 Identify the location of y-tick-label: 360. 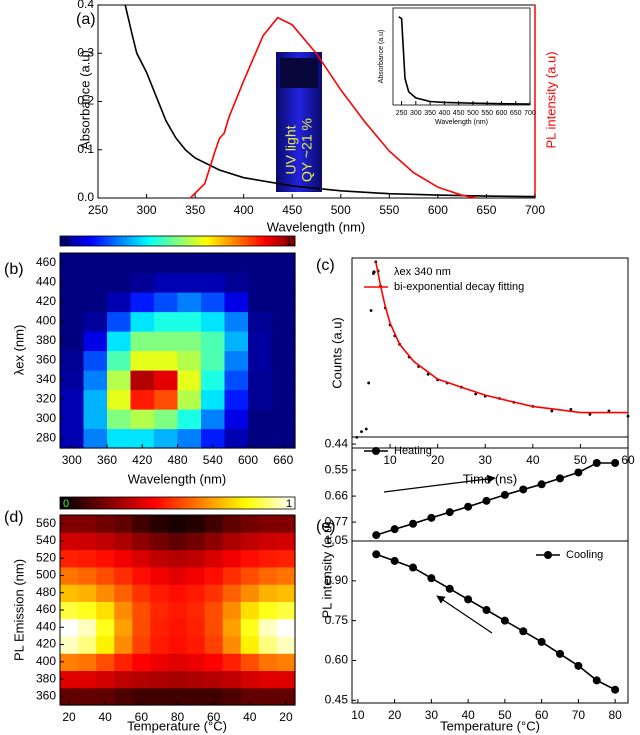
(46, 359).